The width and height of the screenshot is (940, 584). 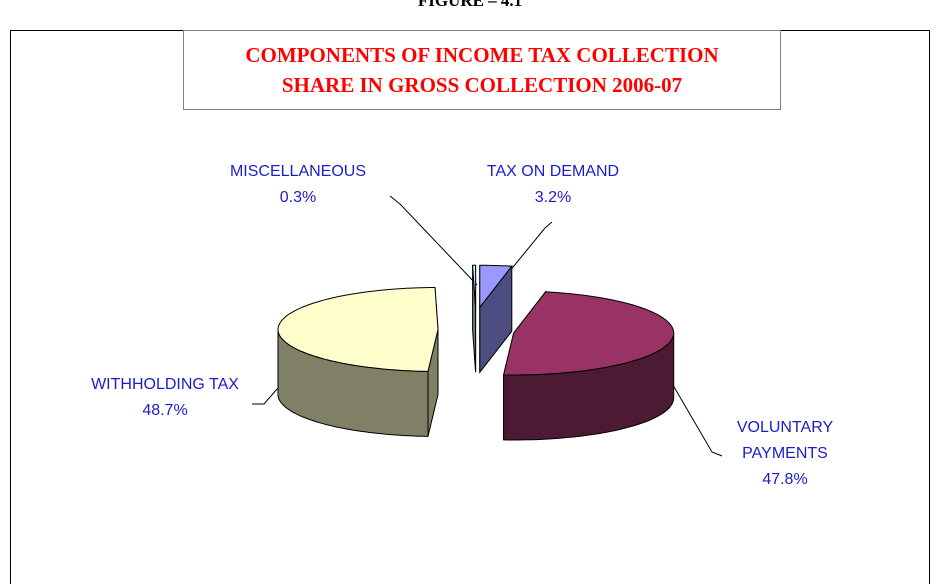 What do you see at coordinates (298, 197) in the screenshot?
I see `value-label: 0.3%` at bounding box center [298, 197].